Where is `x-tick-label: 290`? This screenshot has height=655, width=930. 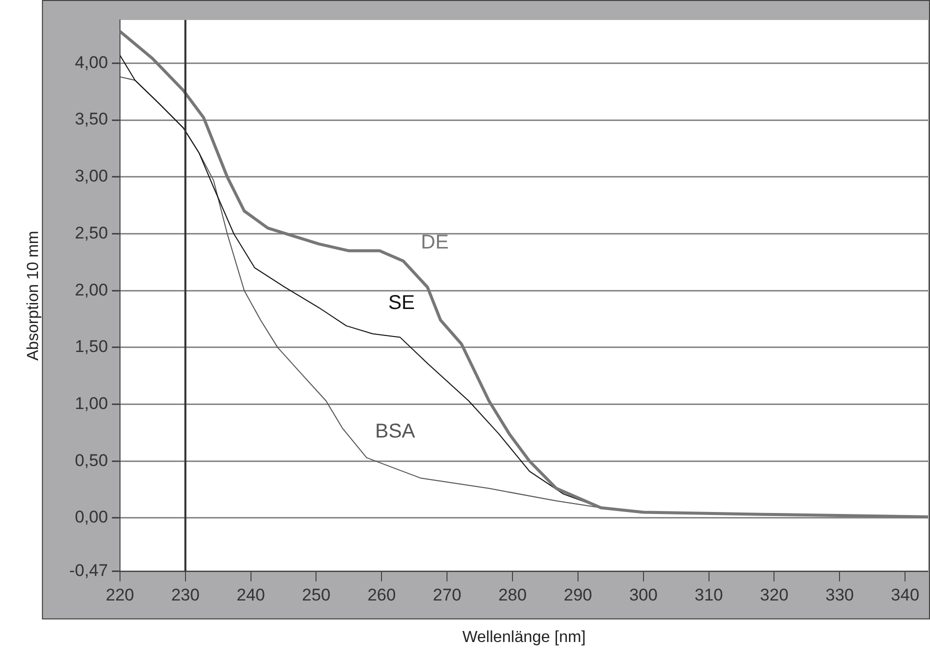
x-tick-label: 290 is located at coordinates (578, 594).